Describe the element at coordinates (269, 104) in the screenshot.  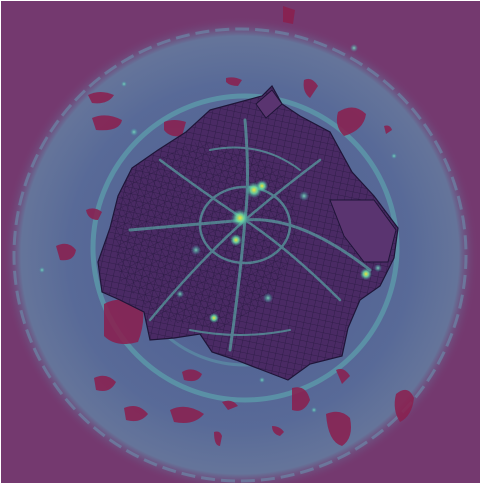
I see `northern-park-area` at that location.